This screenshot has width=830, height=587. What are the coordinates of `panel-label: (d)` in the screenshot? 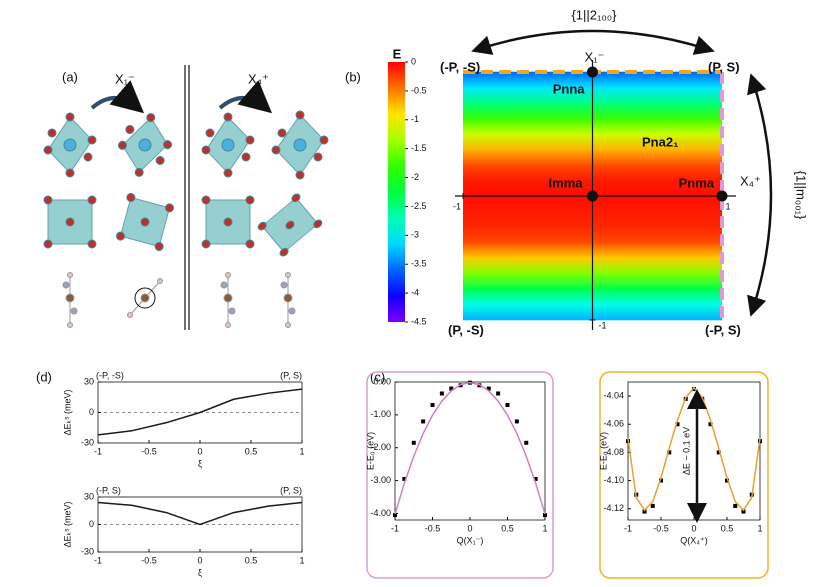 It's located at (44, 376).